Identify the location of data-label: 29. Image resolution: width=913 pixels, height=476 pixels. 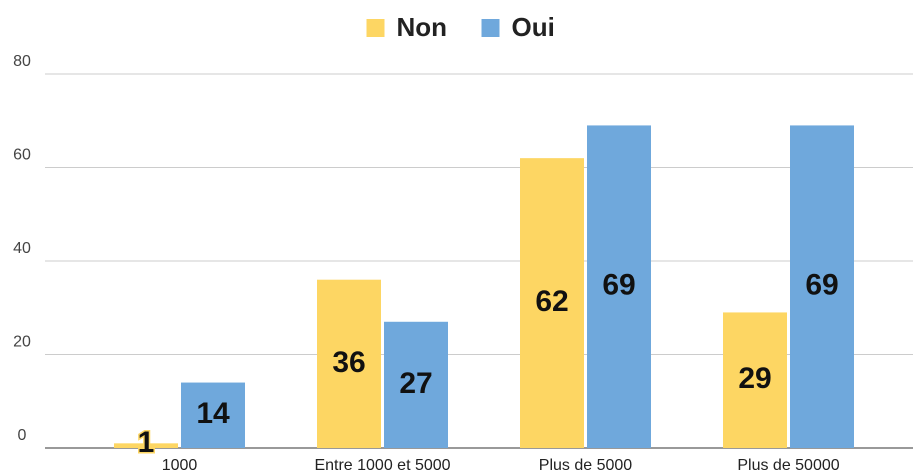
(754, 378).